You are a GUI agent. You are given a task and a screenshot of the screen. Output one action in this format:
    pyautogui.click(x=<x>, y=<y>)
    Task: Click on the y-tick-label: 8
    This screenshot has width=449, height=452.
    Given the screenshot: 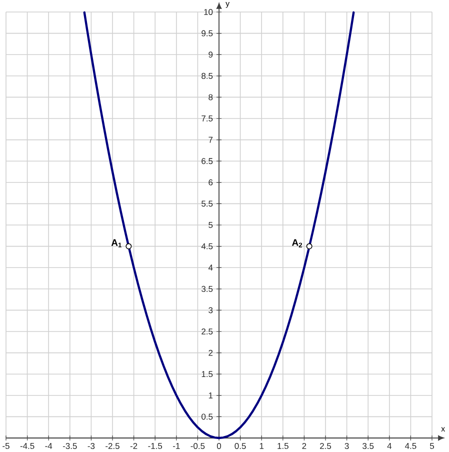 What is the action you would take?
    pyautogui.click(x=210, y=97)
    